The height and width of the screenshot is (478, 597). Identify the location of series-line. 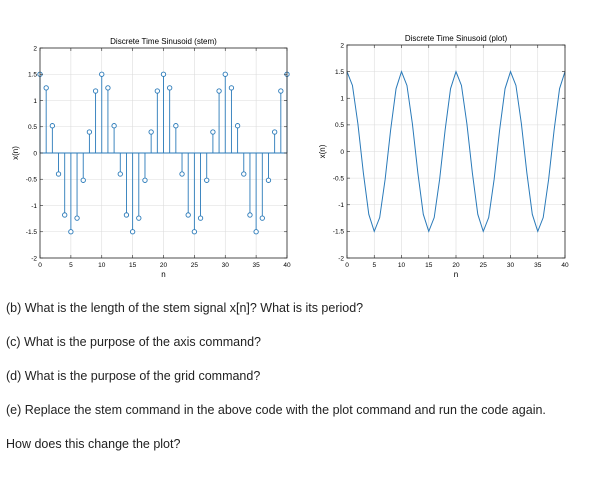
(456, 151).